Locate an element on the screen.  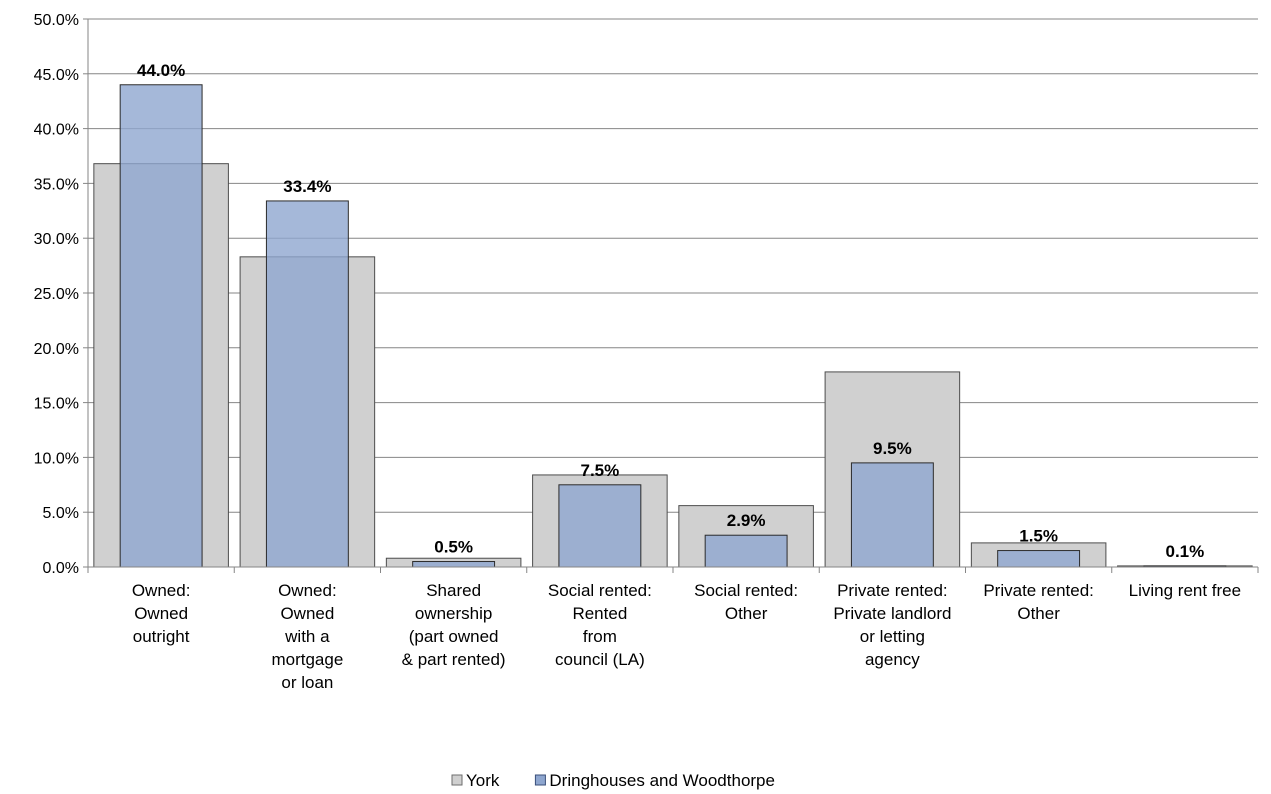
data-label: 2.9% is located at coordinates (746, 520).